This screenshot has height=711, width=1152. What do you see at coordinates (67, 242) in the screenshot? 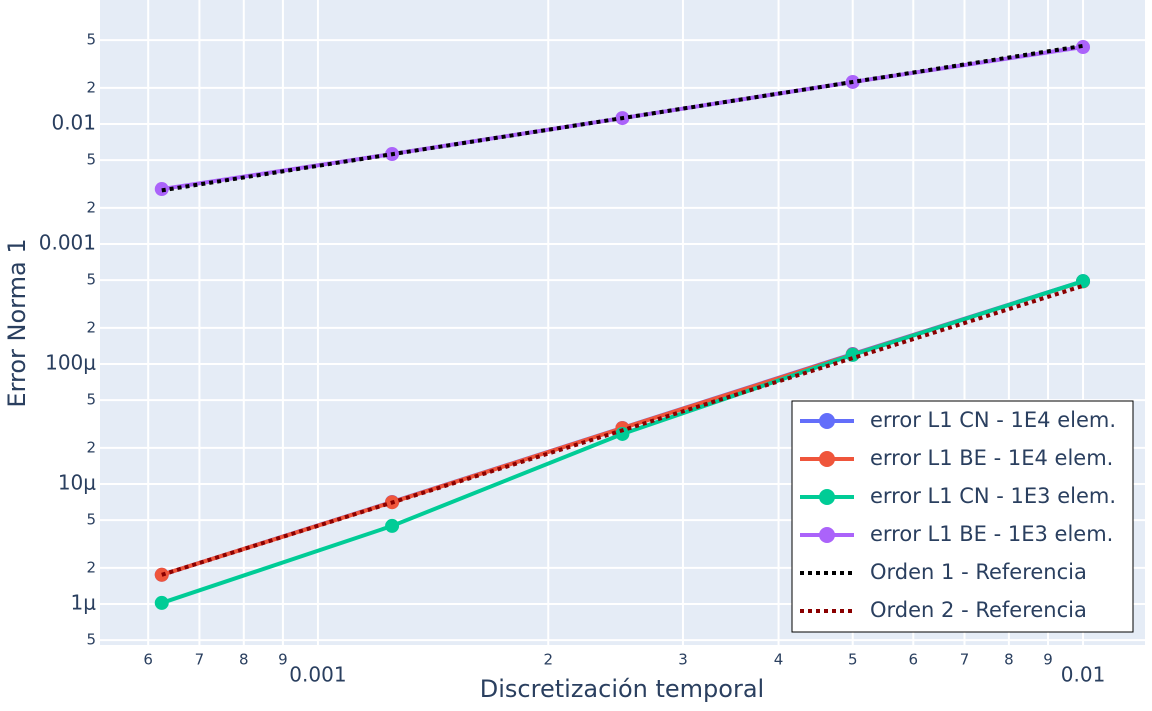
I see `y-tick-label: 0.001` at bounding box center [67, 242].